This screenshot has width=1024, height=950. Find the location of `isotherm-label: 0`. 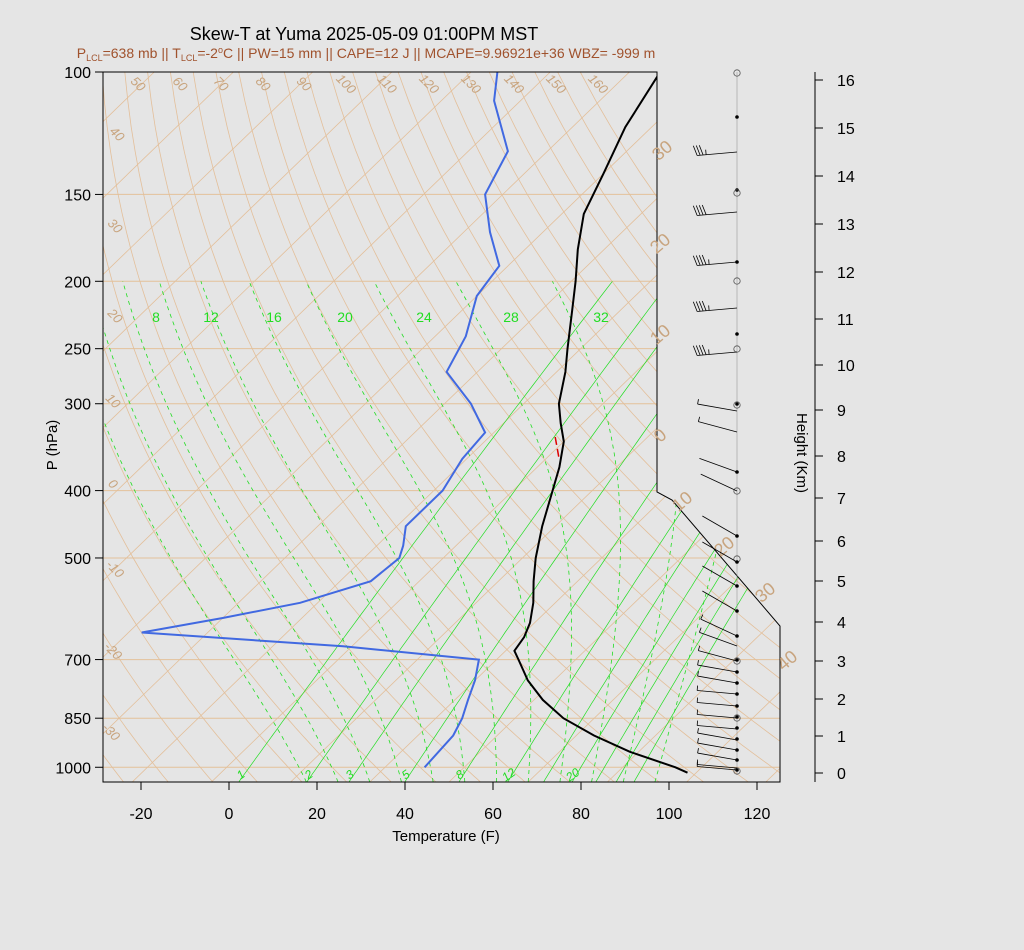

isotherm-label: 0 is located at coordinates (660, 436).